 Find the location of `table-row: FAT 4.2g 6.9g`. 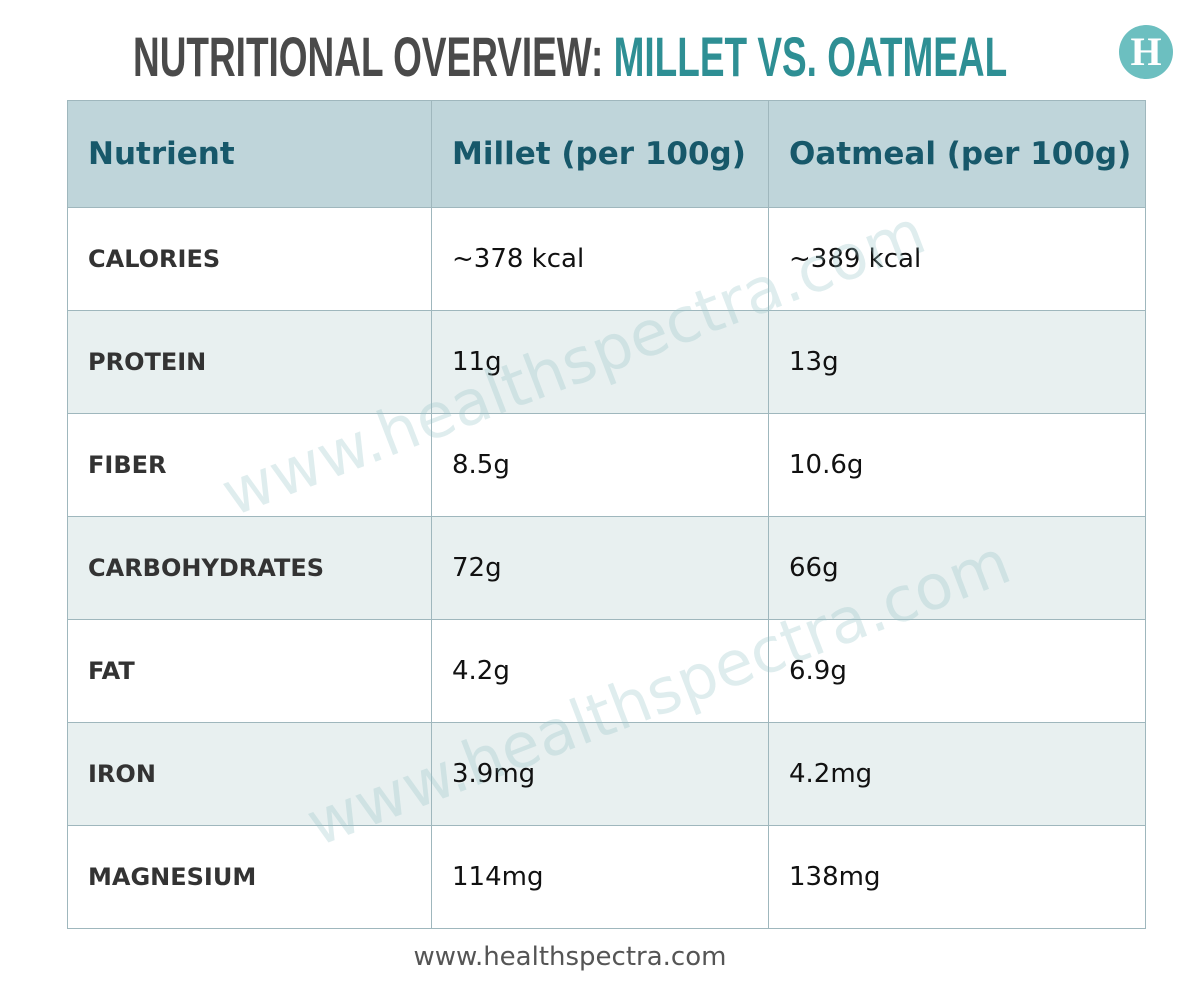

table-row: FAT 4.2g 6.9g is located at coordinates (606, 671).